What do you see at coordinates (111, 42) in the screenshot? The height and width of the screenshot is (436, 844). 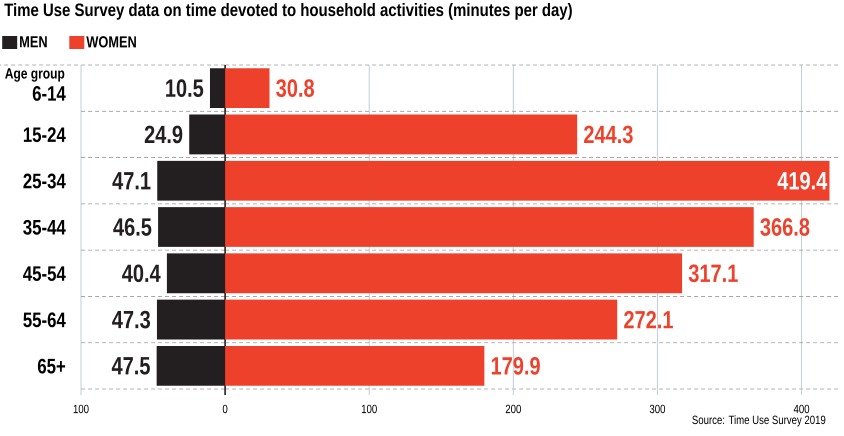 I see `legend-label: WOMEN` at bounding box center [111, 42].